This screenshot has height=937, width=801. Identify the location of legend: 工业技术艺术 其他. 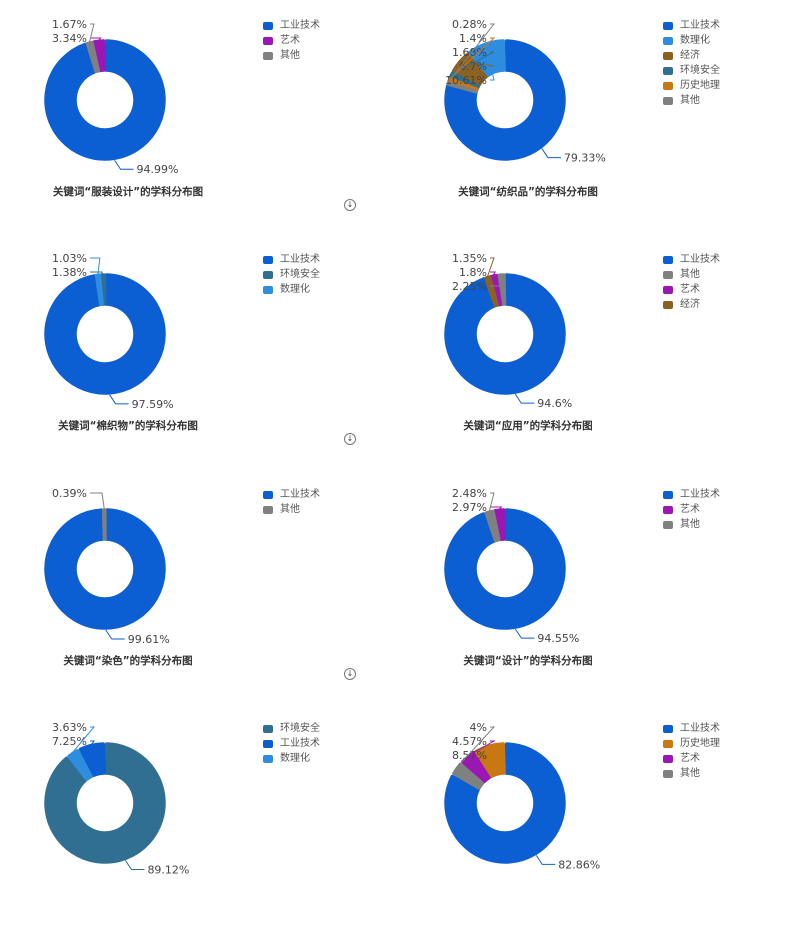
(691, 509).